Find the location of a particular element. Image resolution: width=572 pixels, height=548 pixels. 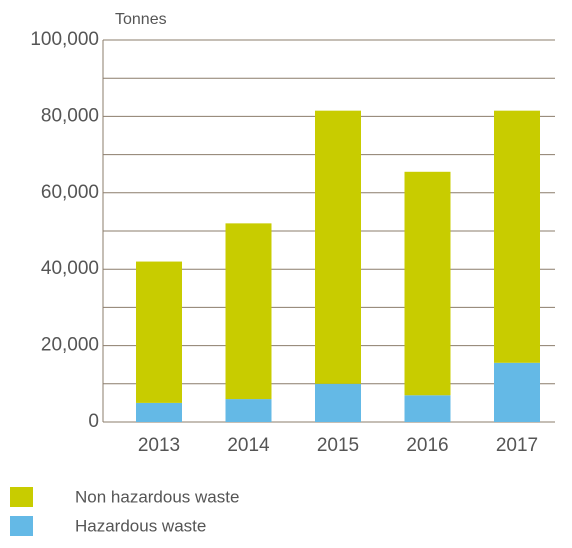

x-tick-label: 2014 is located at coordinates (248, 445).